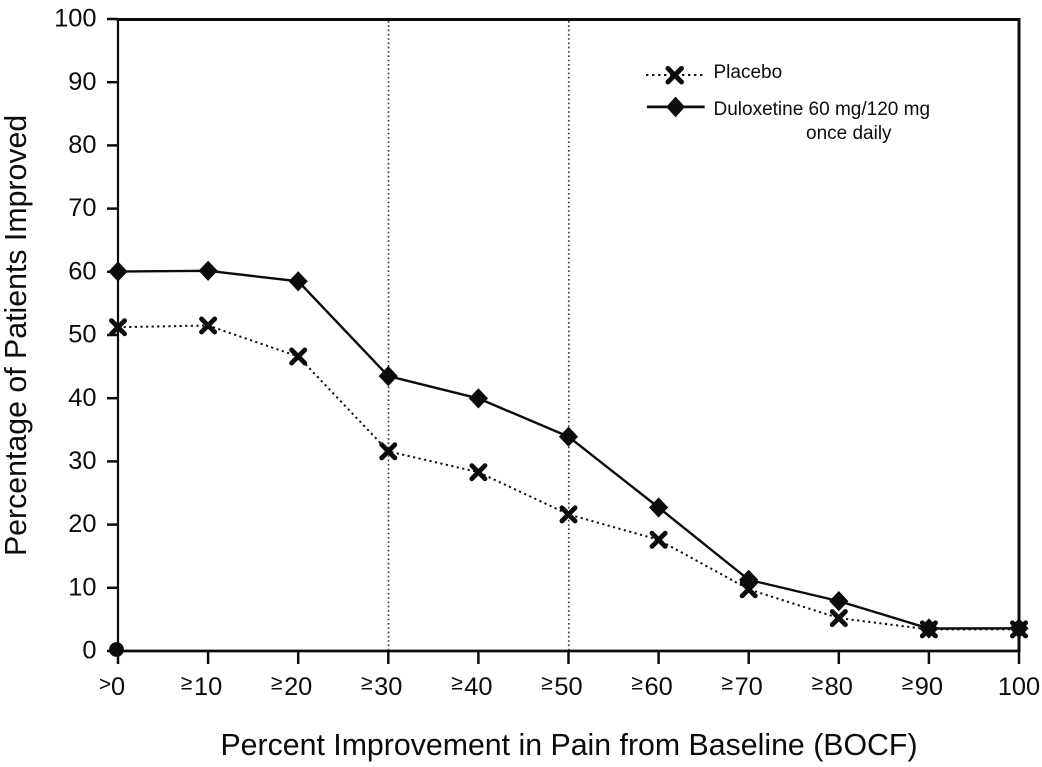 The image size is (1042, 767). Describe the element at coordinates (822, 109) in the screenshot. I see `svg-text: Duloxetine 60 mg/120 mg` at that location.